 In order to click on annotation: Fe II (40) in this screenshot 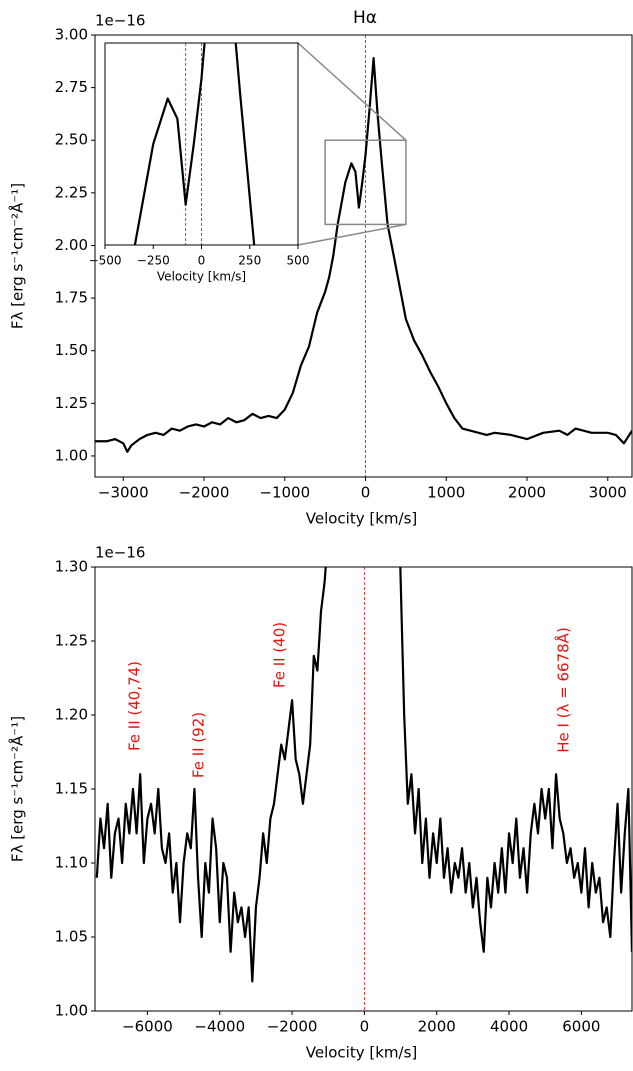, I will do `click(280, 655)`.